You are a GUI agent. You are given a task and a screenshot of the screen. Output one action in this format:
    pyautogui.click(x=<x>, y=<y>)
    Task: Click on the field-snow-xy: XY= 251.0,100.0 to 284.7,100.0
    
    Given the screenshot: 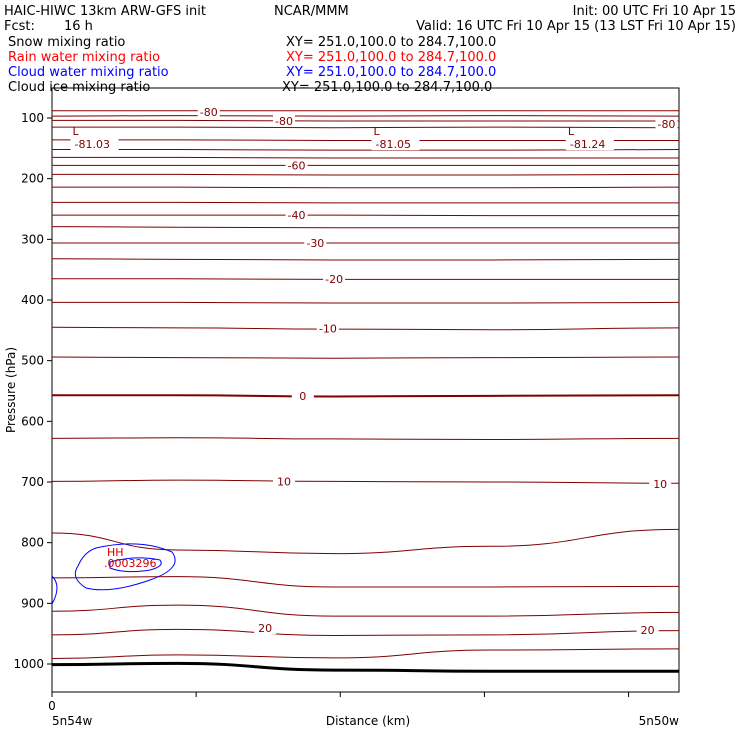 What is the action you would take?
    pyautogui.click(x=391, y=42)
    